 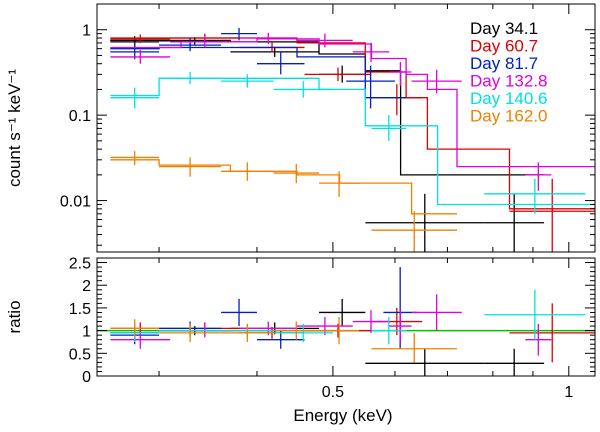 I want to click on ratio-ytick-label: 1.5, so click(x=80, y=309).